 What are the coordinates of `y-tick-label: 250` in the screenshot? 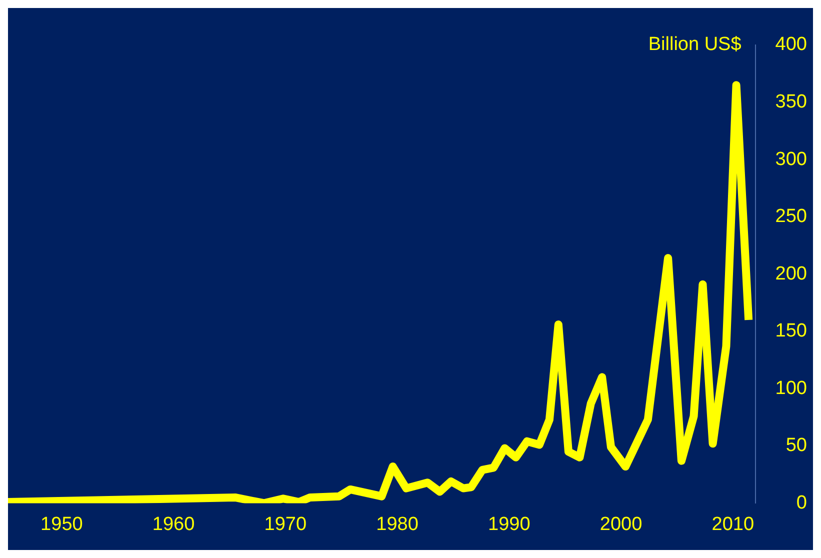 It's located at (791, 217).